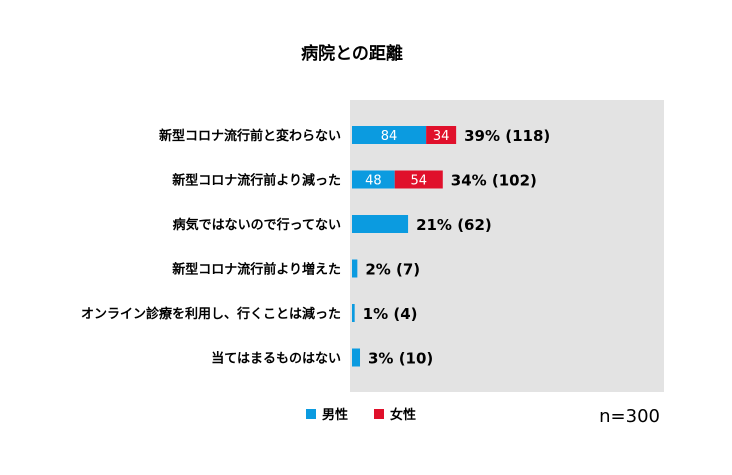 The width and height of the screenshot is (732, 475). What do you see at coordinates (276, 359) in the screenshot?
I see `category-label: 当てはまるものはない` at bounding box center [276, 359].